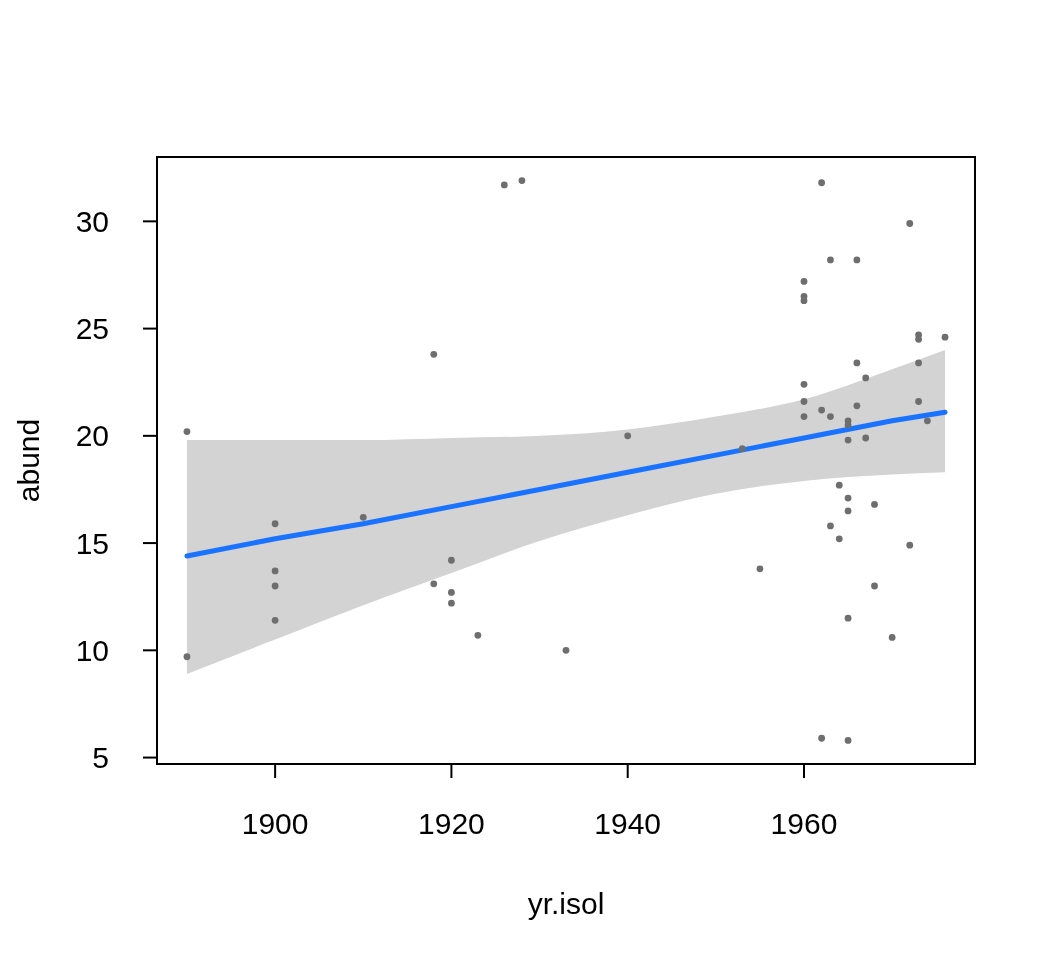 This screenshot has width=1056, height=960. What do you see at coordinates (92, 650) in the screenshot?
I see `y-tick-label: 10` at bounding box center [92, 650].